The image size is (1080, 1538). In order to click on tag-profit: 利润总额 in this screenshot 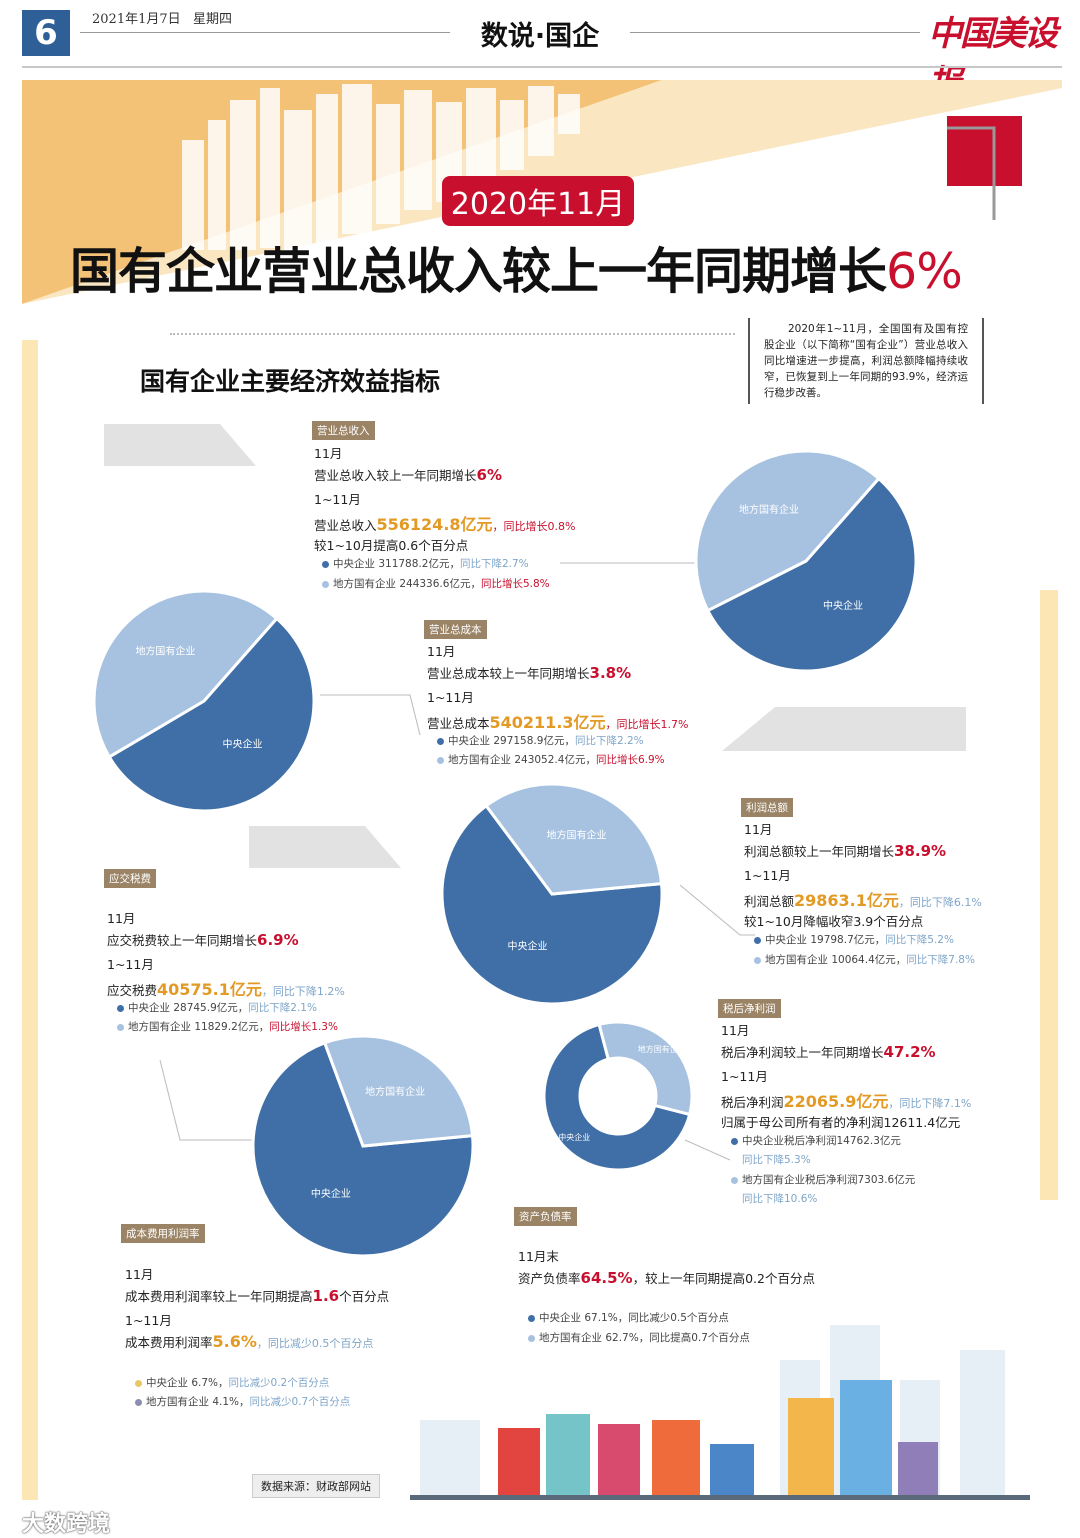, I will do `click(767, 807)`.